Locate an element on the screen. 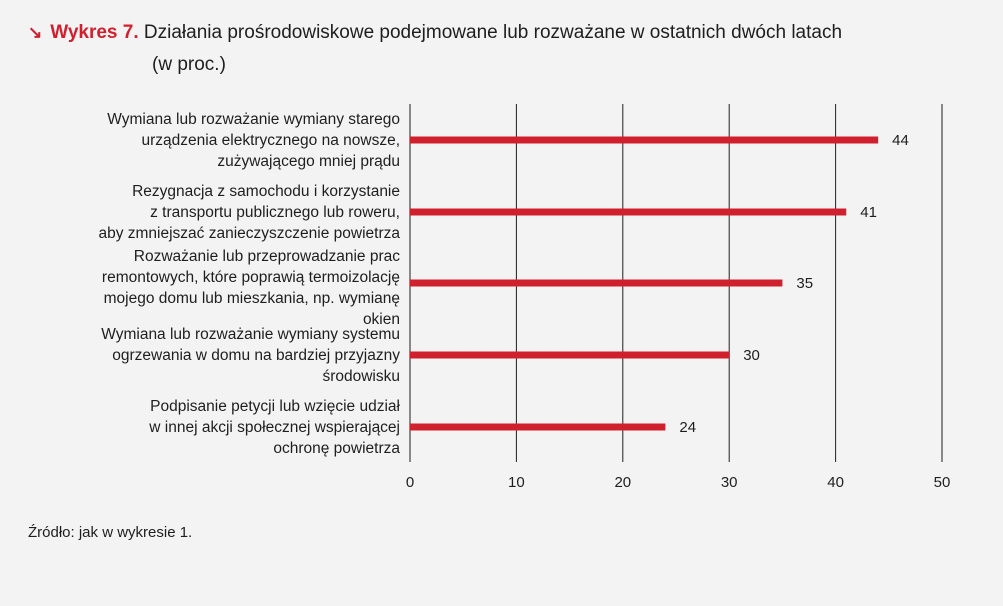 This screenshot has height=606, width=1003. category-label: Rozważanie lub przeprowadzanie prac is located at coordinates (267, 256).